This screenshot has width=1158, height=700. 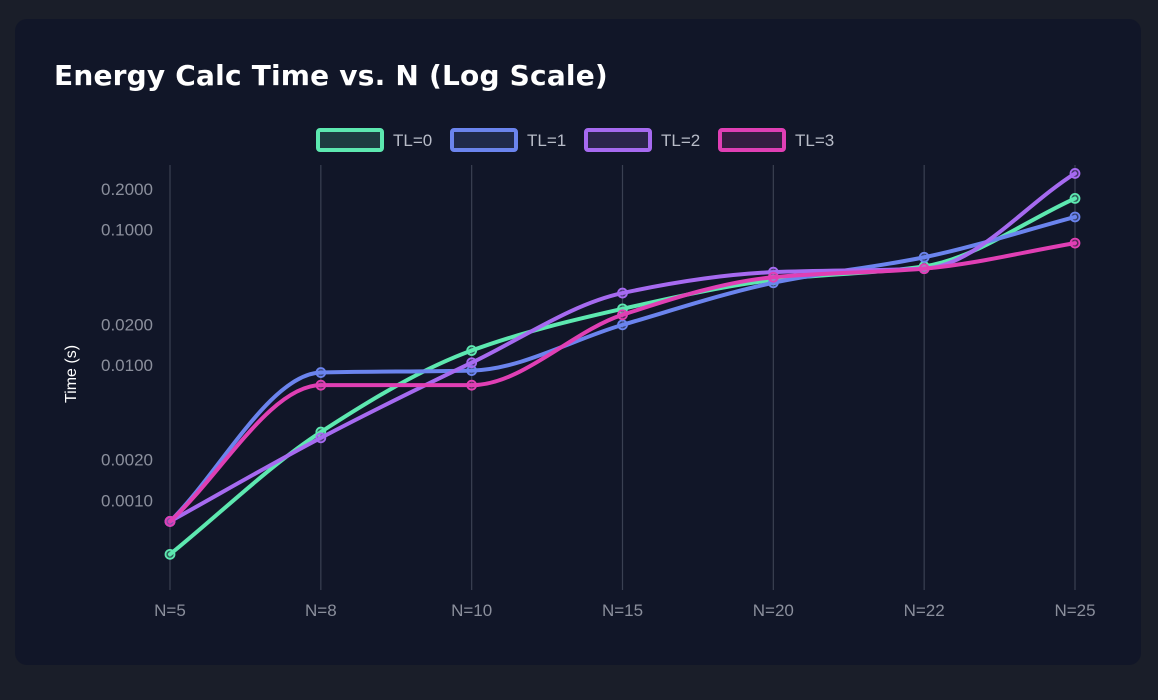 I want to click on y-tick-label: 0.2000, so click(x=127, y=189).